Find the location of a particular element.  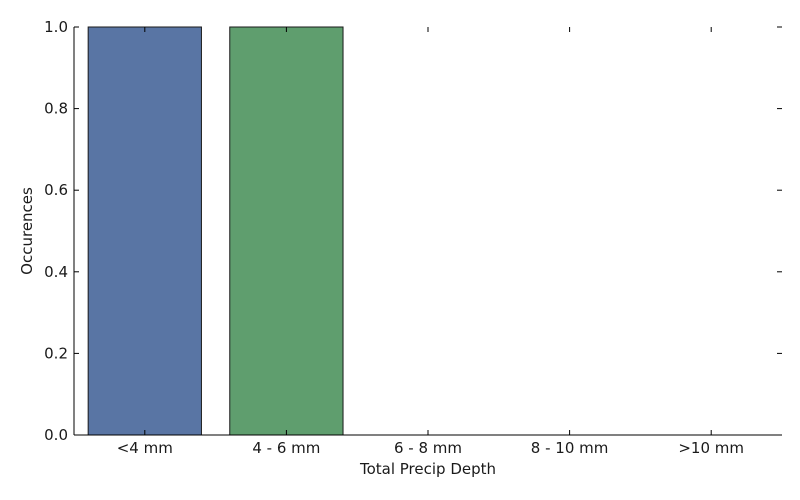

y-tick-label: 0.4 is located at coordinates (56, 272).